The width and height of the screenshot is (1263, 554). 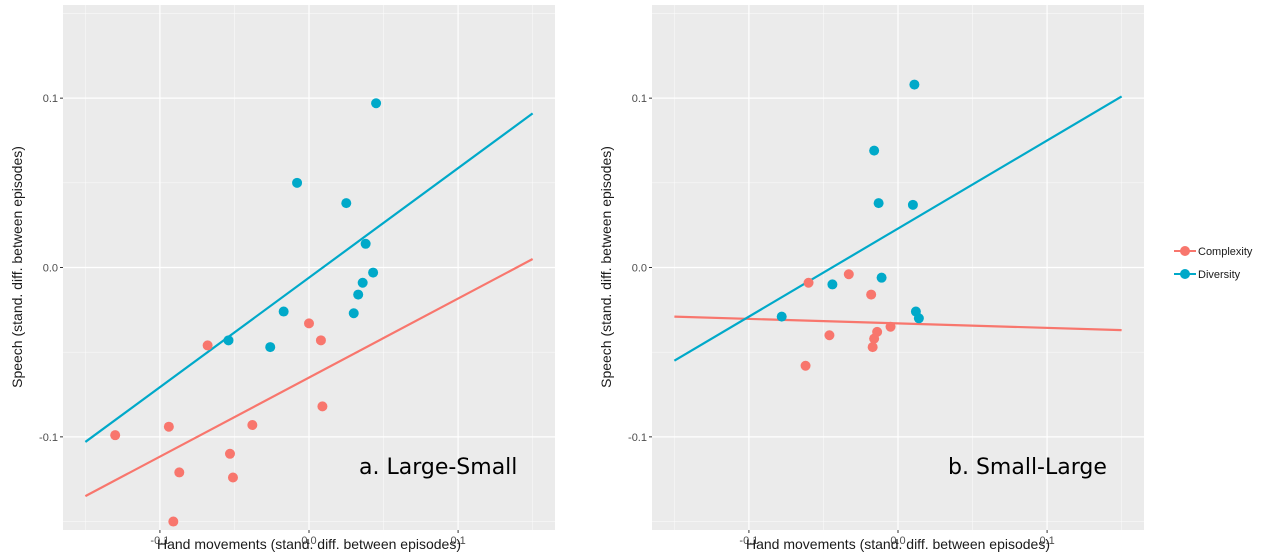 I want to click on legend-item-diversity: Diversity, so click(x=1207, y=275).